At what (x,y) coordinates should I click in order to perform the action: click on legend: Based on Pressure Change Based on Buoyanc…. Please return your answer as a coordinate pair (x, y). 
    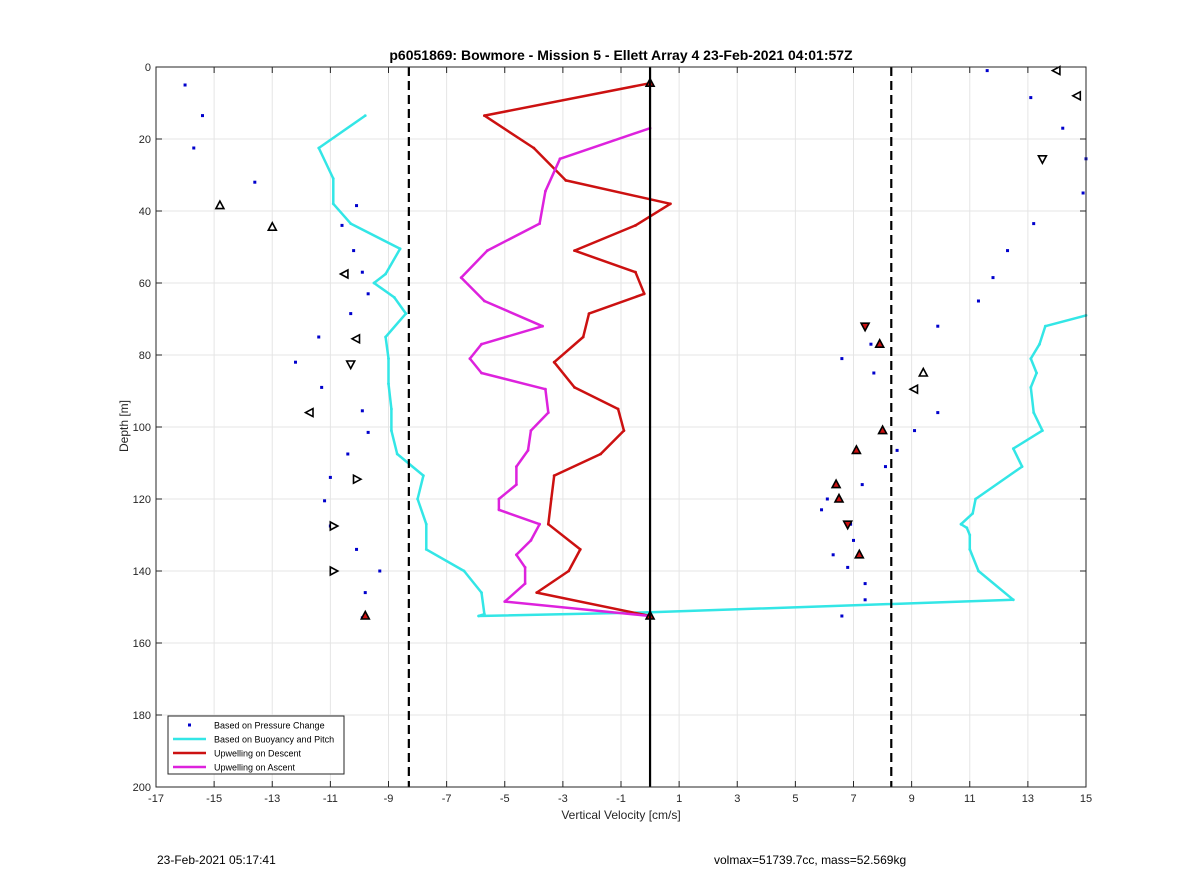
    Looking at the image, I should click on (256, 745).